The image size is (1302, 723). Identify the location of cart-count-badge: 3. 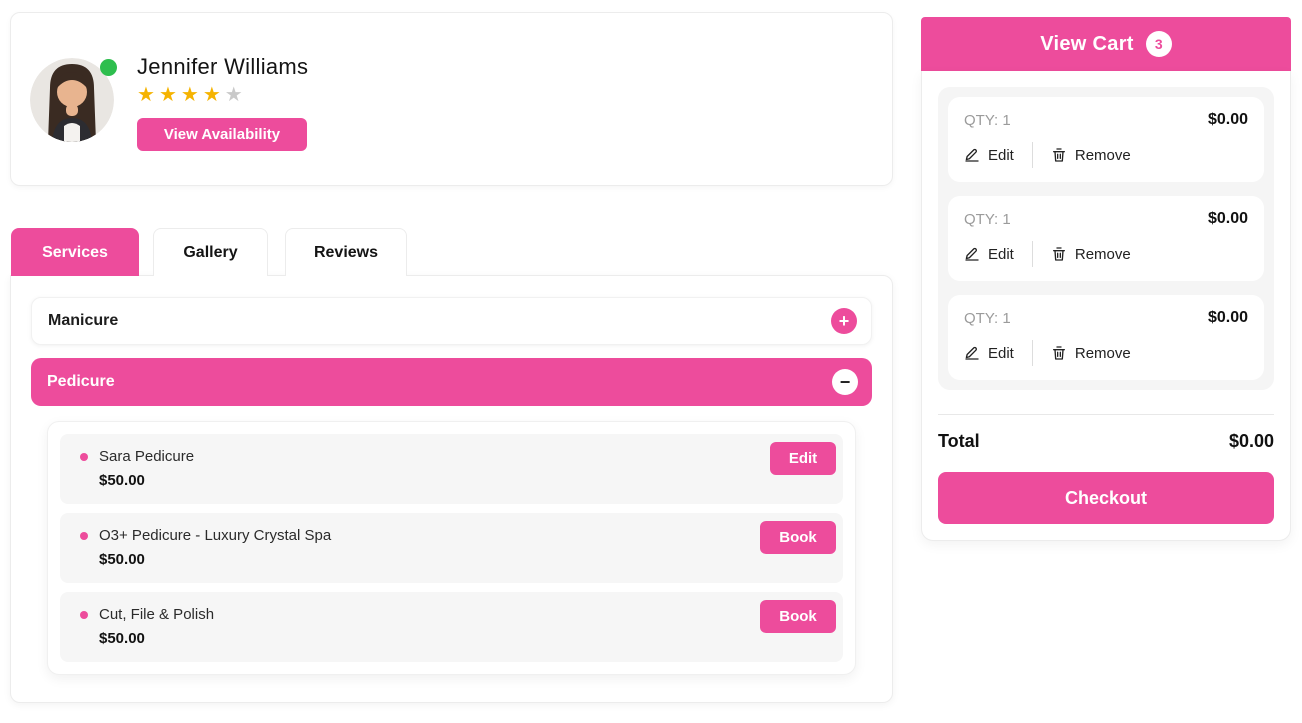
(1158, 44).